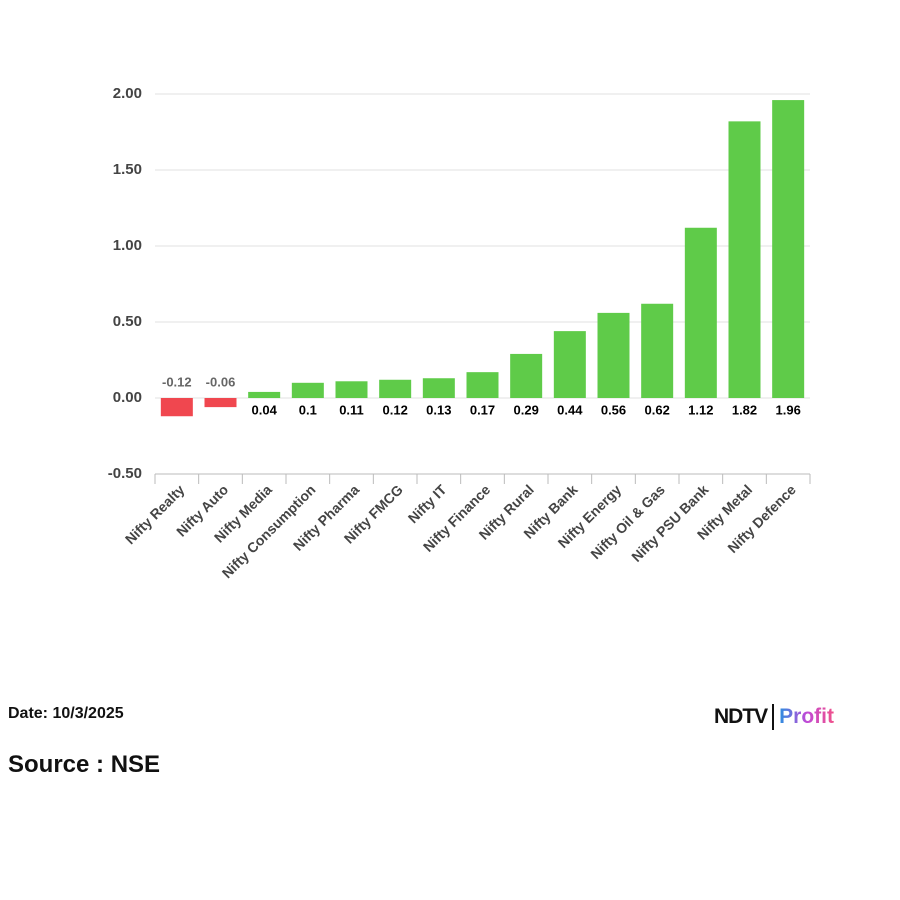 This screenshot has width=900, height=900. What do you see at coordinates (526, 409) in the screenshot?
I see `value-label: 0.29` at bounding box center [526, 409].